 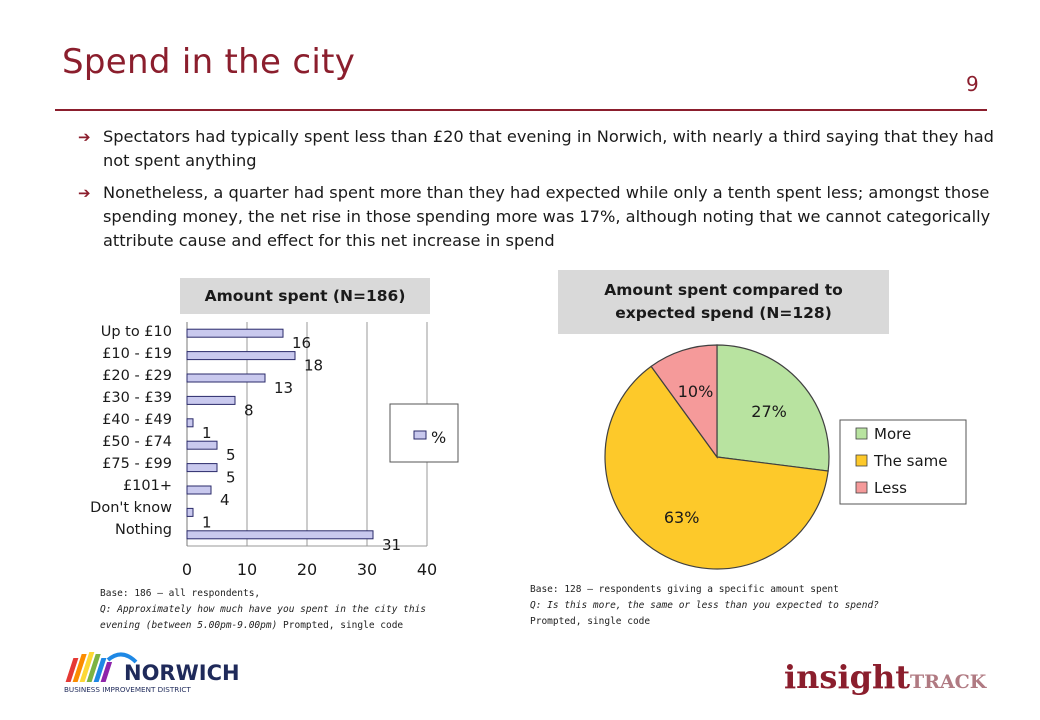 What do you see at coordinates (313, 366) in the screenshot?
I see `bar-value-label: 18` at bounding box center [313, 366].